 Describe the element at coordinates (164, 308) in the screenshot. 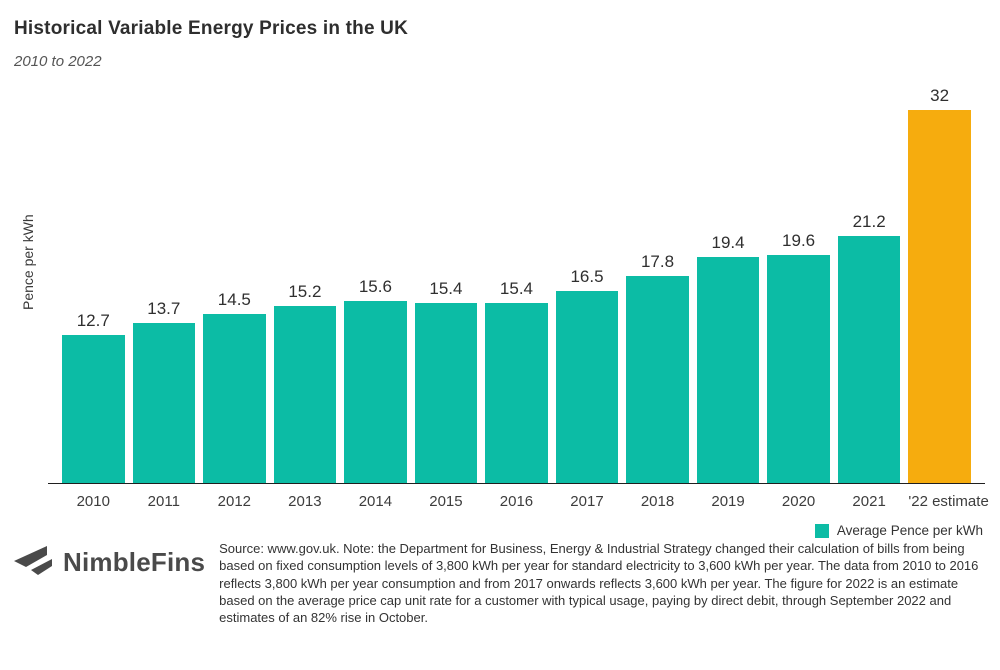

I see `bar-value-label: 13.7` at that location.